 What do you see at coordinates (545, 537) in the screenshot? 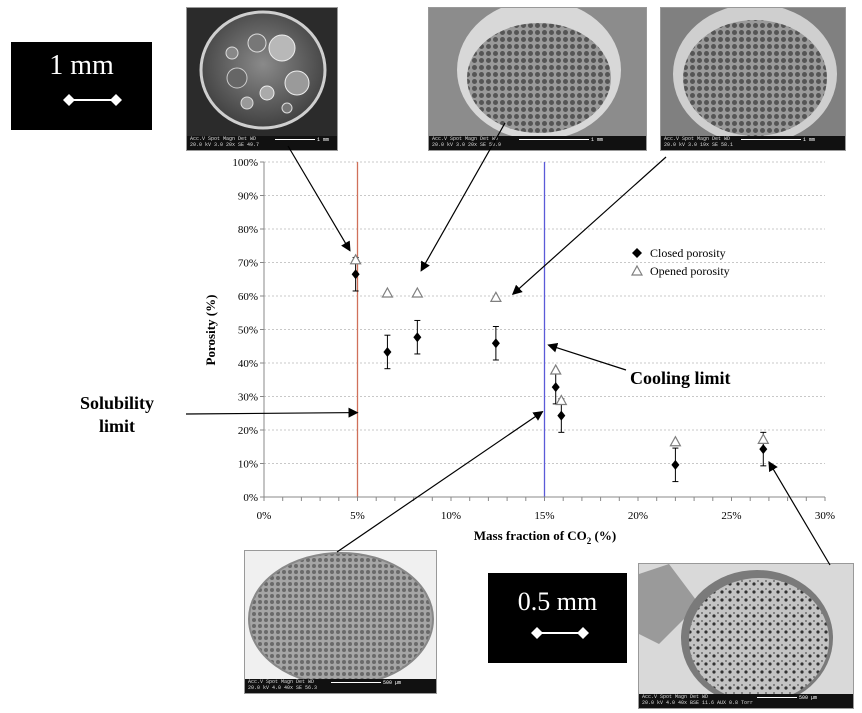
I see `x-axis-label: Mass fraction of CO2 (%)` at bounding box center [545, 537].